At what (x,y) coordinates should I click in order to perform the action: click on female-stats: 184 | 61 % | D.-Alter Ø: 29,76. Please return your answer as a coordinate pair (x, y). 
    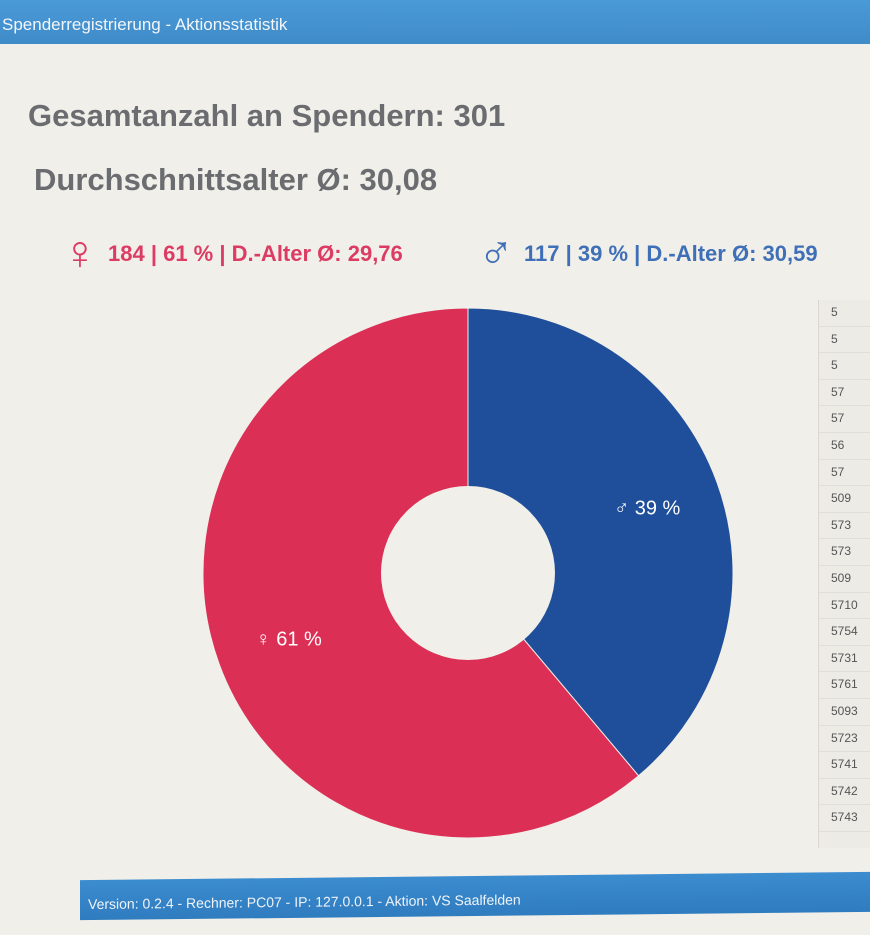
    Looking at the image, I should click on (255, 253).